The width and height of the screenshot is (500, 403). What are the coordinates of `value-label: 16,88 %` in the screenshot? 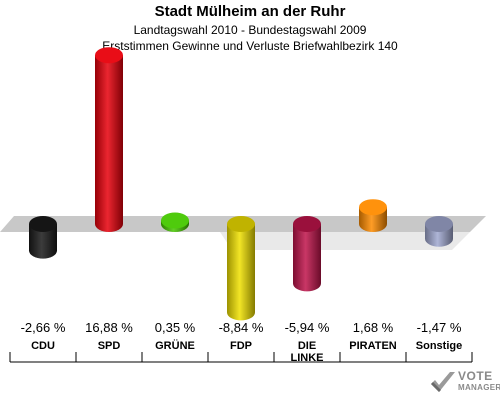 It's located at (109, 327).